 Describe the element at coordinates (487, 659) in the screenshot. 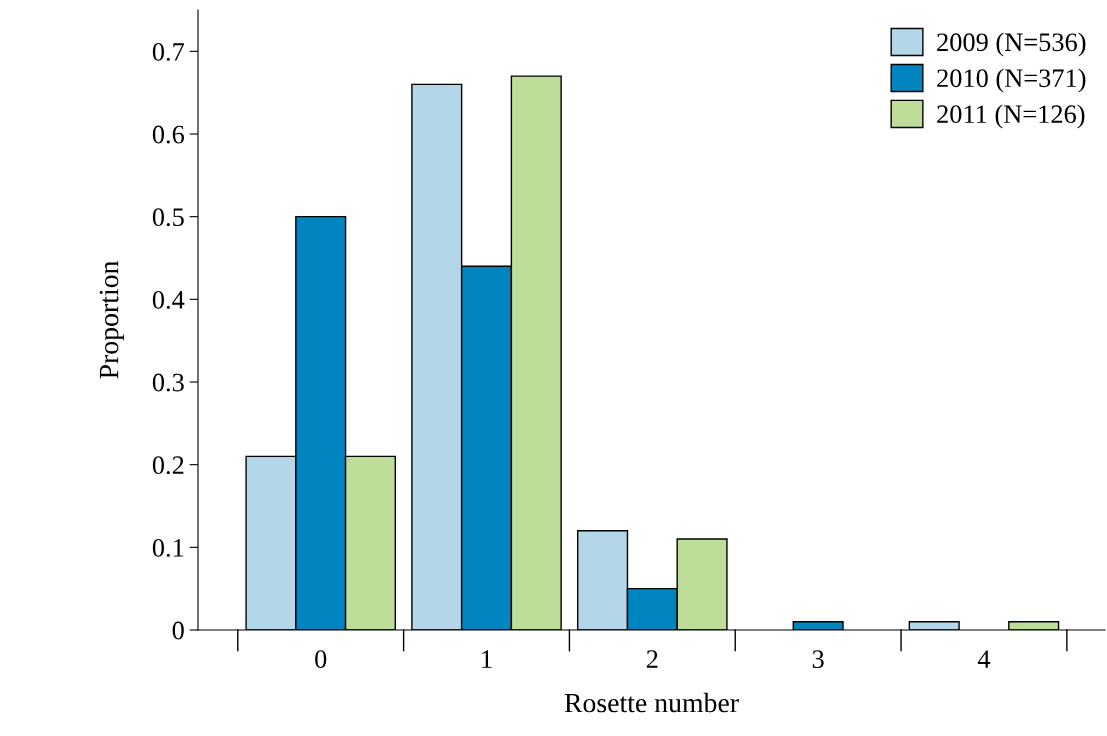

I see `x-tick-label: 1` at that location.